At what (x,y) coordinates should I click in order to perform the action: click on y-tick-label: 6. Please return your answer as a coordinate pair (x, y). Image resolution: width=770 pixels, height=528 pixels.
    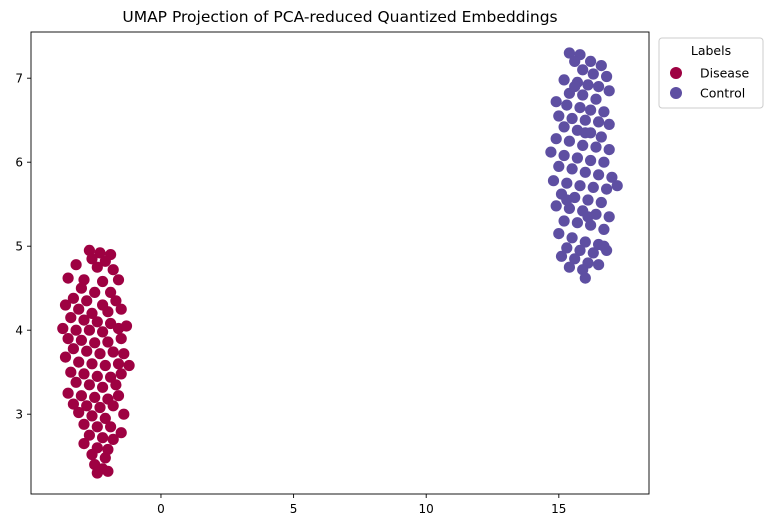
    Looking at the image, I should click on (19, 163).